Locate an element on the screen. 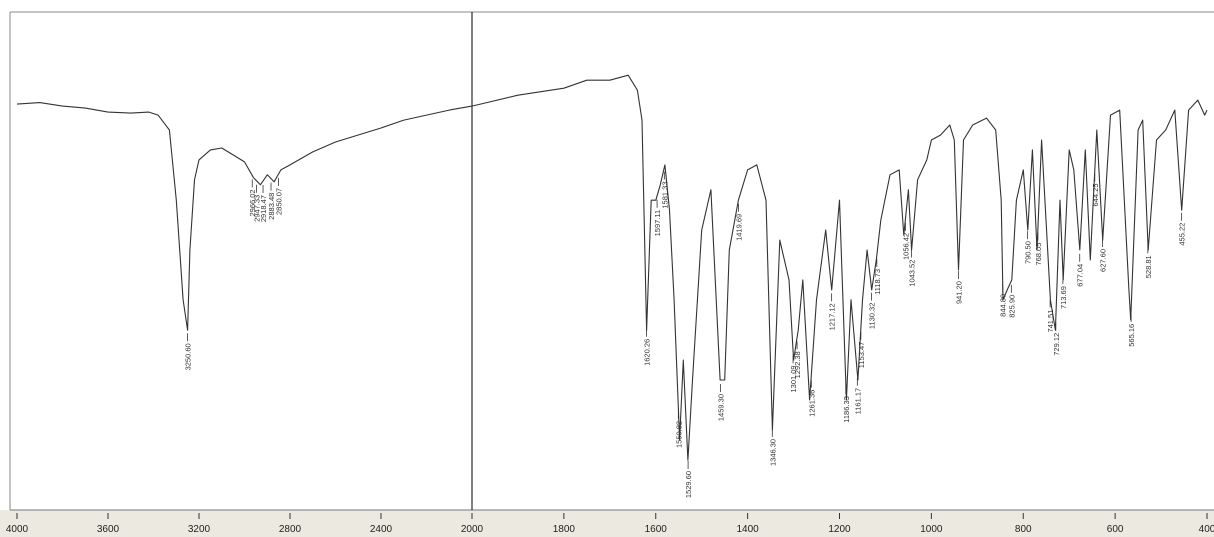  peak-label: 644.25 is located at coordinates (1095, 195).